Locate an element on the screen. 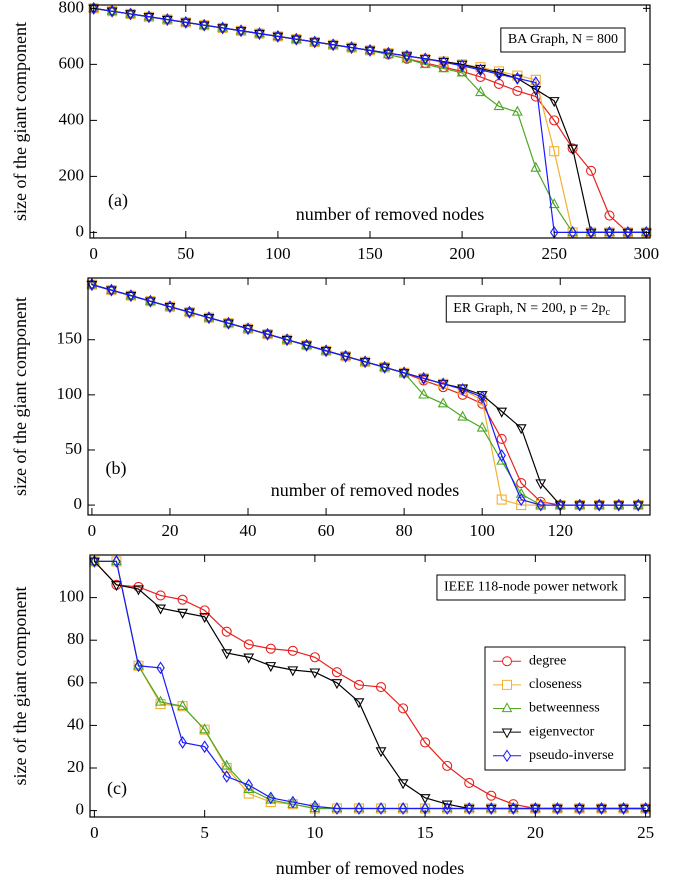 The image size is (685, 886). y-tick-label: 200 is located at coordinates (72, 174).